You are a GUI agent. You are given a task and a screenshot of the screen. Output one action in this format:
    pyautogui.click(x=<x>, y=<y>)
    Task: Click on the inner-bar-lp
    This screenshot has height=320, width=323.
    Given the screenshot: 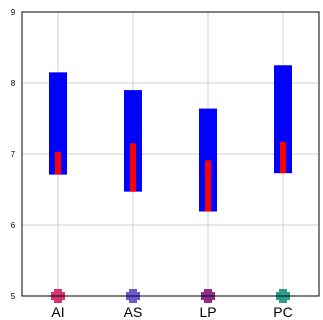 What is the action you would take?
    pyautogui.click(x=208, y=185)
    